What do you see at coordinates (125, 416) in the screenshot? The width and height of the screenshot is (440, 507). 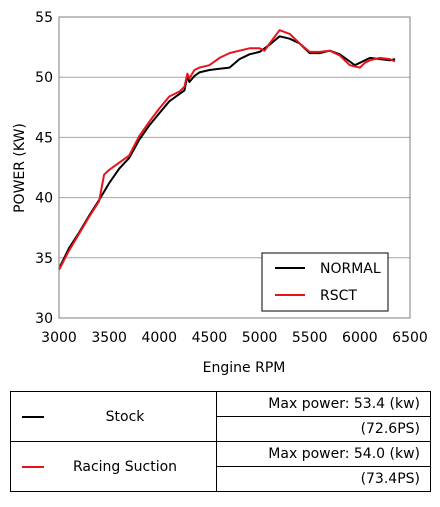 I see `stock-label: Stock` at bounding box center [125, 416].